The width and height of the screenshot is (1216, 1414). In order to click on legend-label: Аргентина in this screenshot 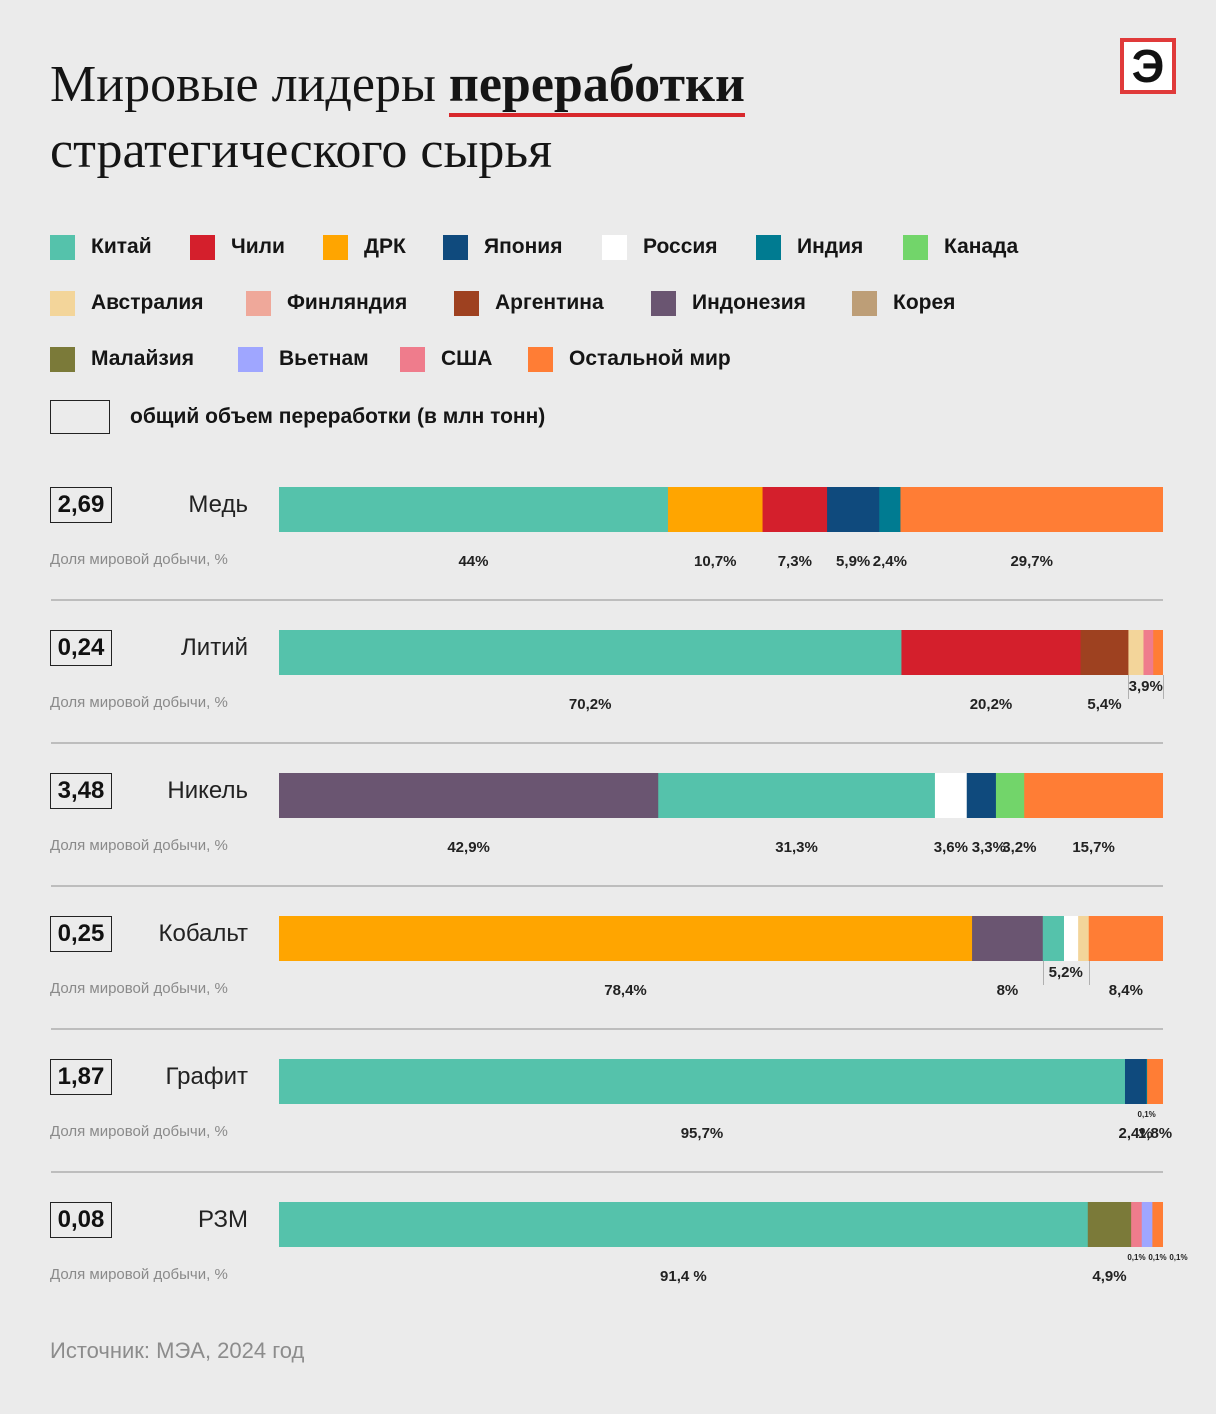, I will do `click(549, 302)`.